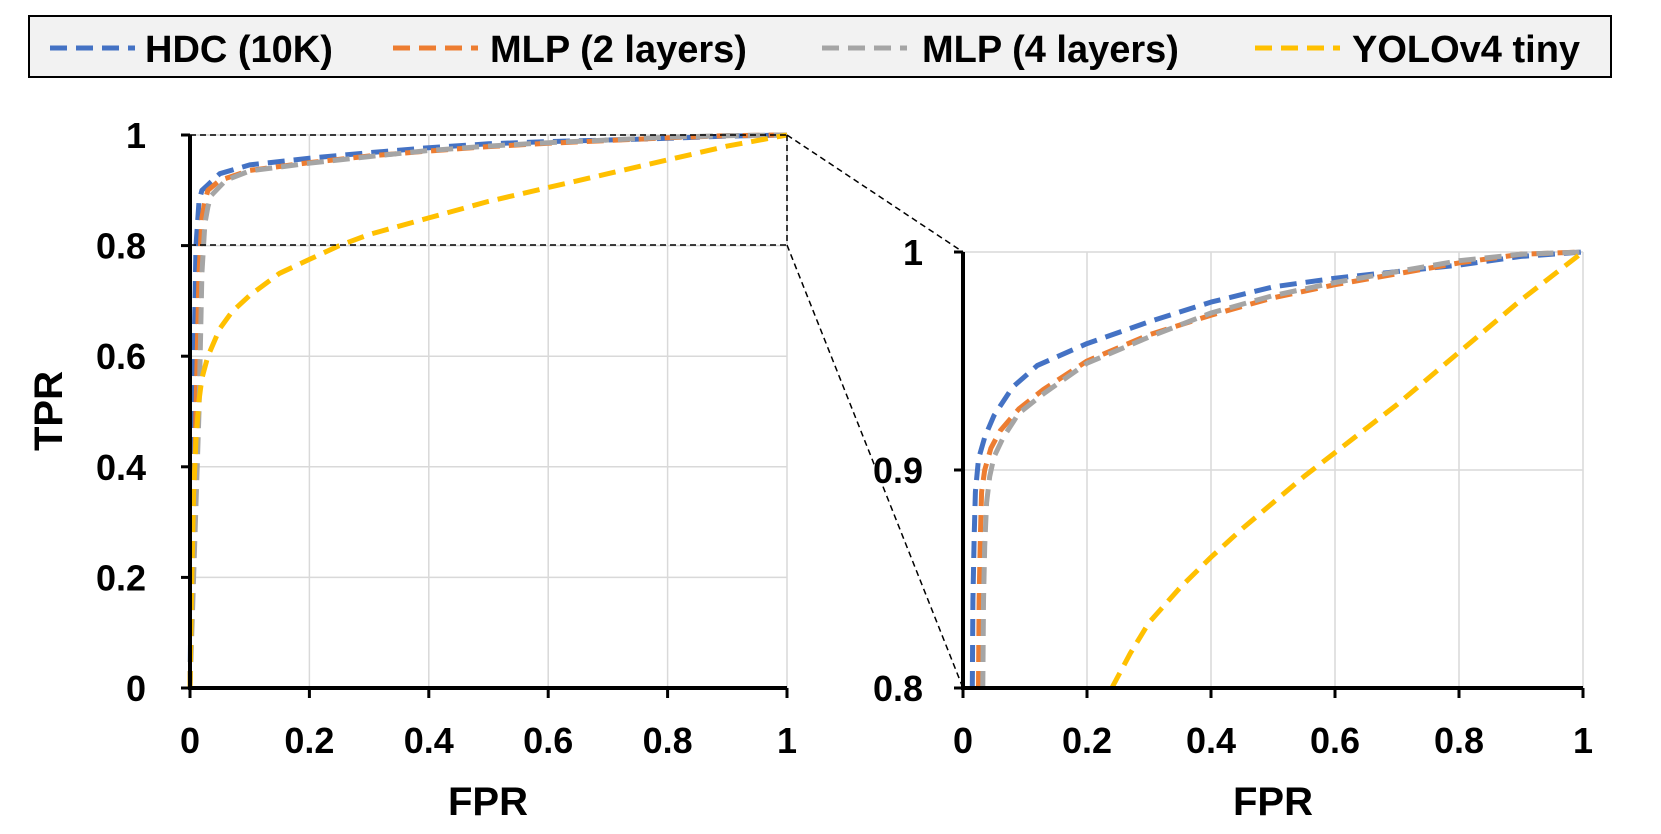  I want to click on legend-box, so click(820, 46).